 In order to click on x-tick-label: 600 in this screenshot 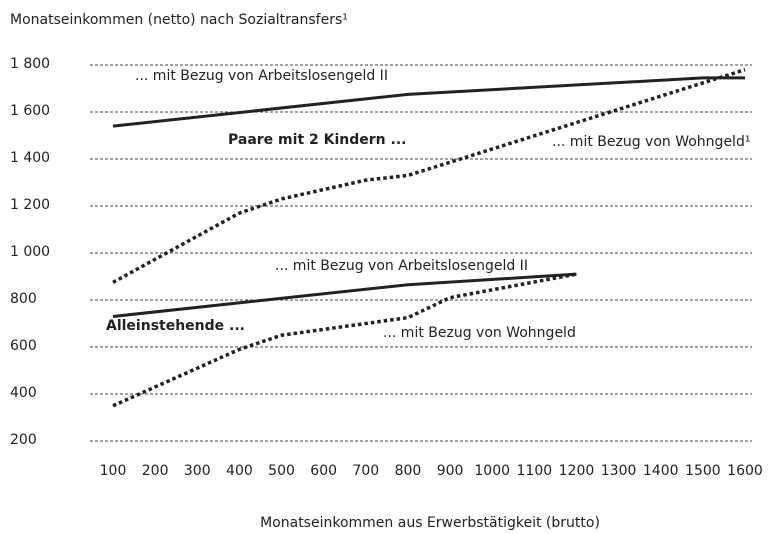, I will do `click(323, 471)`.